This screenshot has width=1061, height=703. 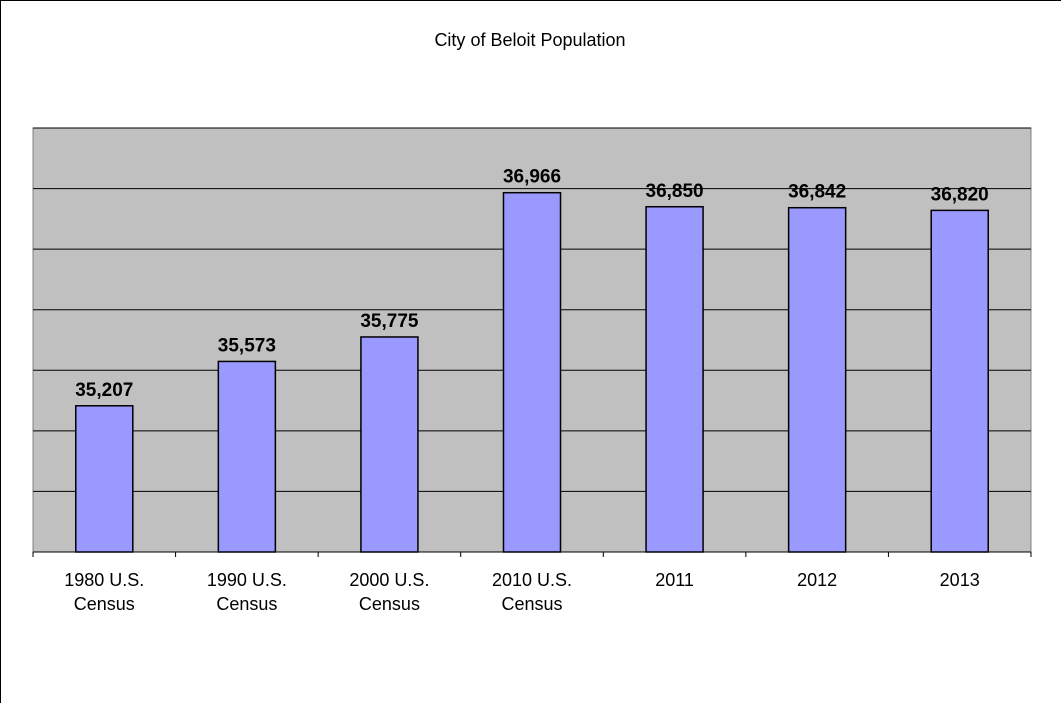 I want to click on x-tick-label: 1990 U.S. Census, so click(x=246, y=592).